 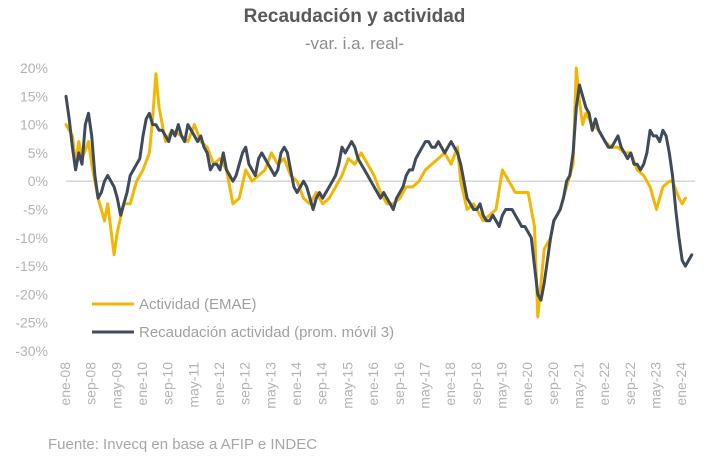 I want to click on y-tick-label: 0%, so click(x=38, y=181).